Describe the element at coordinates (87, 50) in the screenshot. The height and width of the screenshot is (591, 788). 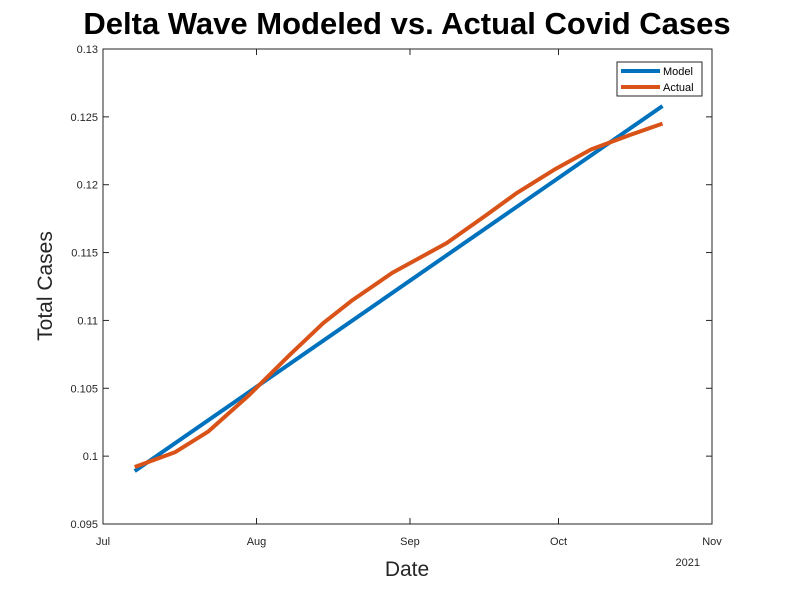
I see `y-tick-label: 0.13` at that location.